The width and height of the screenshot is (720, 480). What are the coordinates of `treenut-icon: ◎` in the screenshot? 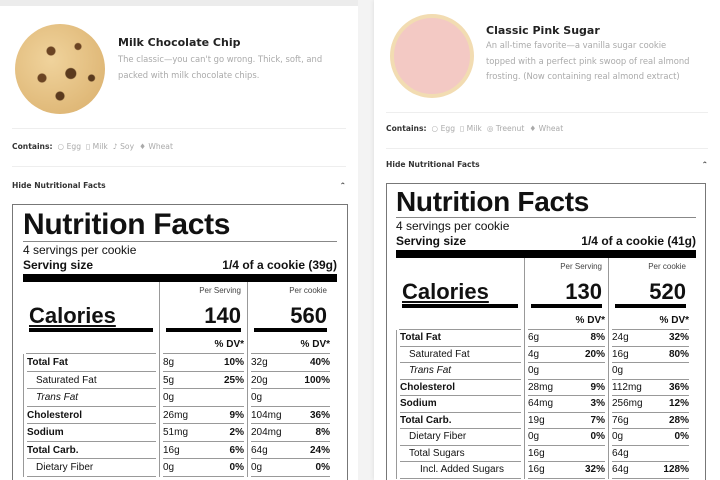 It's located at (490, 128).